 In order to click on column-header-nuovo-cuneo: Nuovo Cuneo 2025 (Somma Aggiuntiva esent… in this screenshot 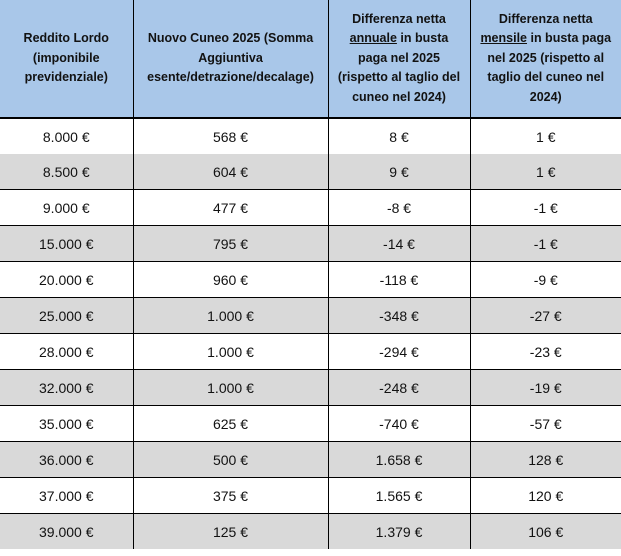, I will do `click(231, 59)`.